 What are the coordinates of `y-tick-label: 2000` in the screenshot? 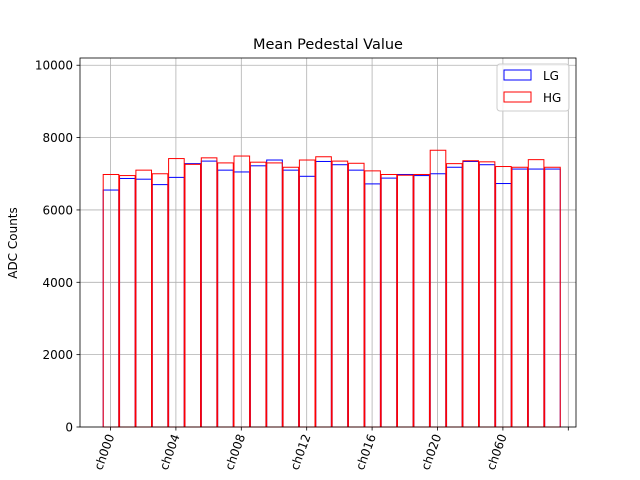 It's located at (57, 355).